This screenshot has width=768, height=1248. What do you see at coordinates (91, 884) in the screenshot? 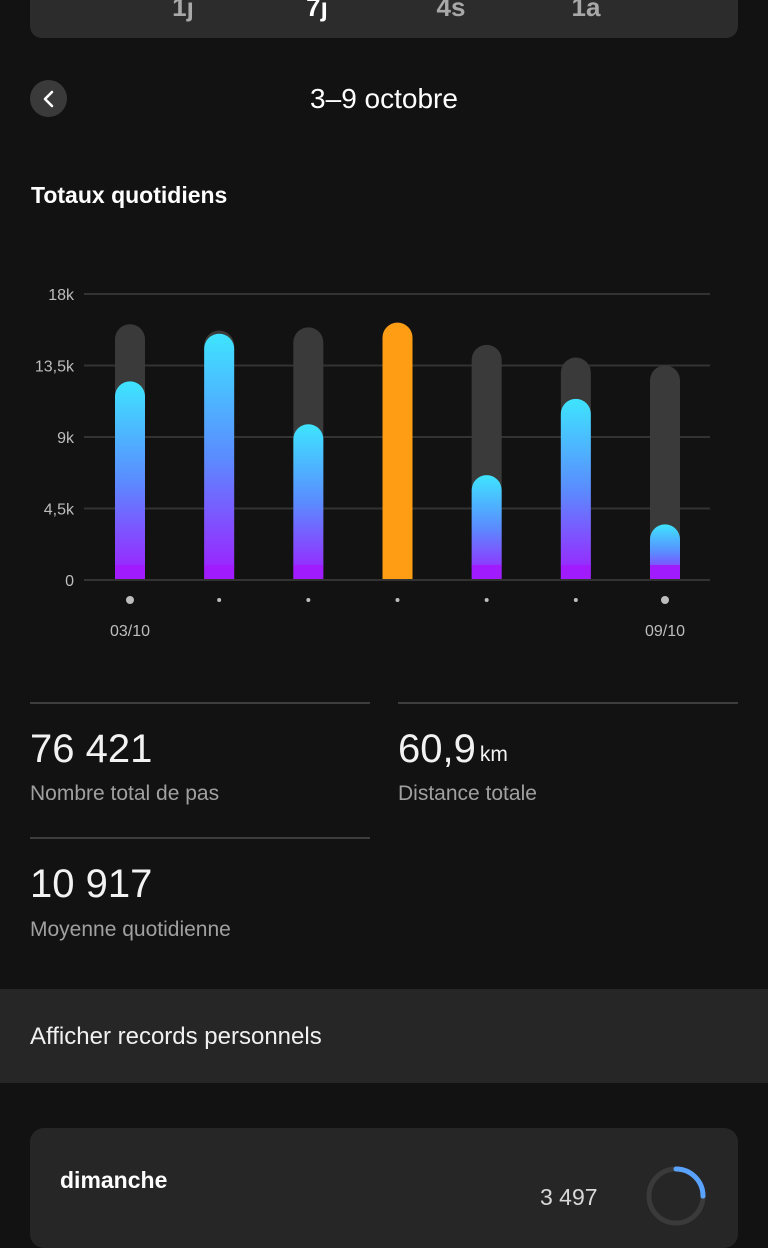
I see `daily-average-value: 10 917` at bounding box center [91, 884].